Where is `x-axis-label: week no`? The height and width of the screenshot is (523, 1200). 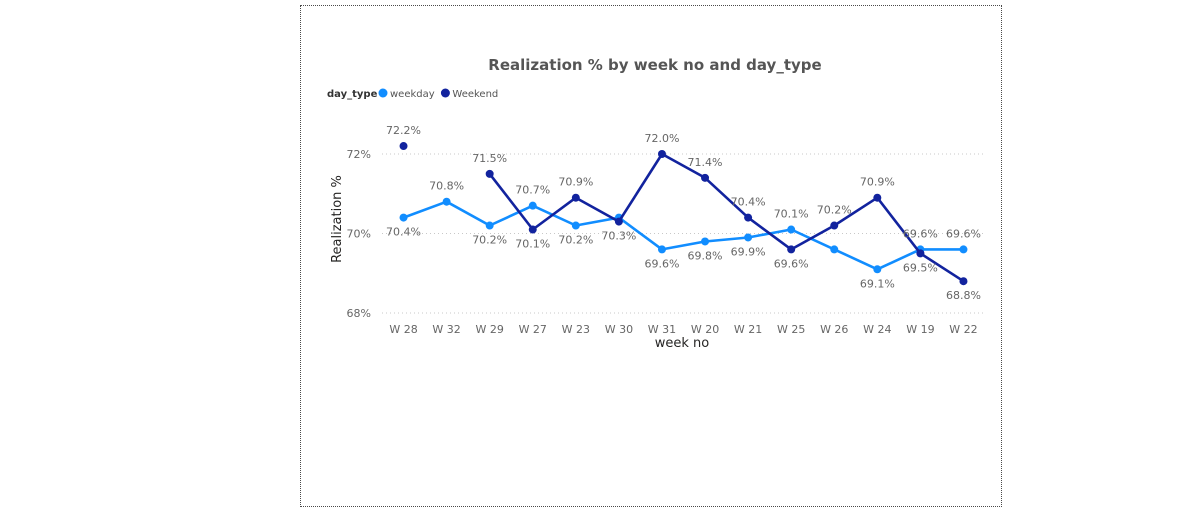
x-axis-label: week no is located at coordinates (682, 343).